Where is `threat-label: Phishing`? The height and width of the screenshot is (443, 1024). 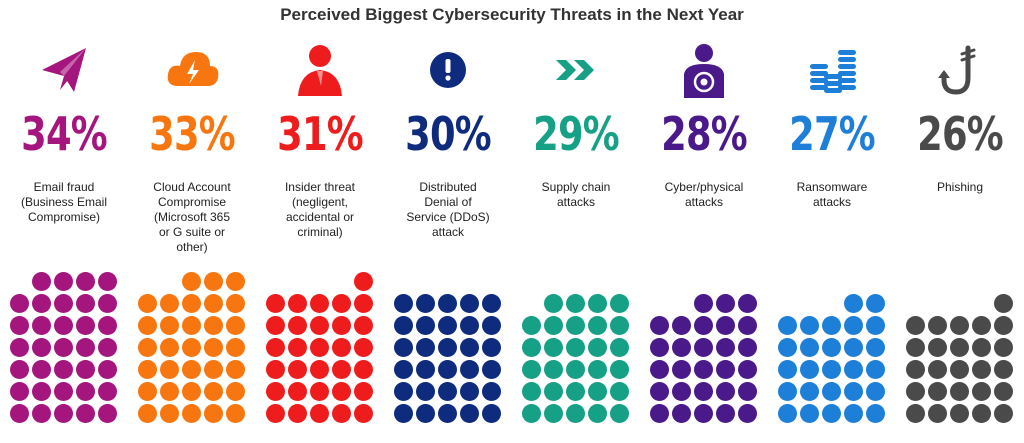 threat-label: Phishing is located at coordinates (960, 187).